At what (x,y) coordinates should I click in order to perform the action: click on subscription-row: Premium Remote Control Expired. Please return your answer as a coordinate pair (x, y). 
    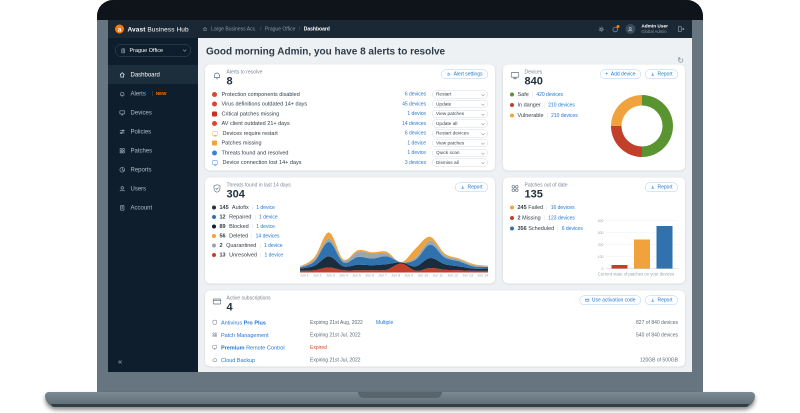
    Looking at the image, I should click on (445, 348).